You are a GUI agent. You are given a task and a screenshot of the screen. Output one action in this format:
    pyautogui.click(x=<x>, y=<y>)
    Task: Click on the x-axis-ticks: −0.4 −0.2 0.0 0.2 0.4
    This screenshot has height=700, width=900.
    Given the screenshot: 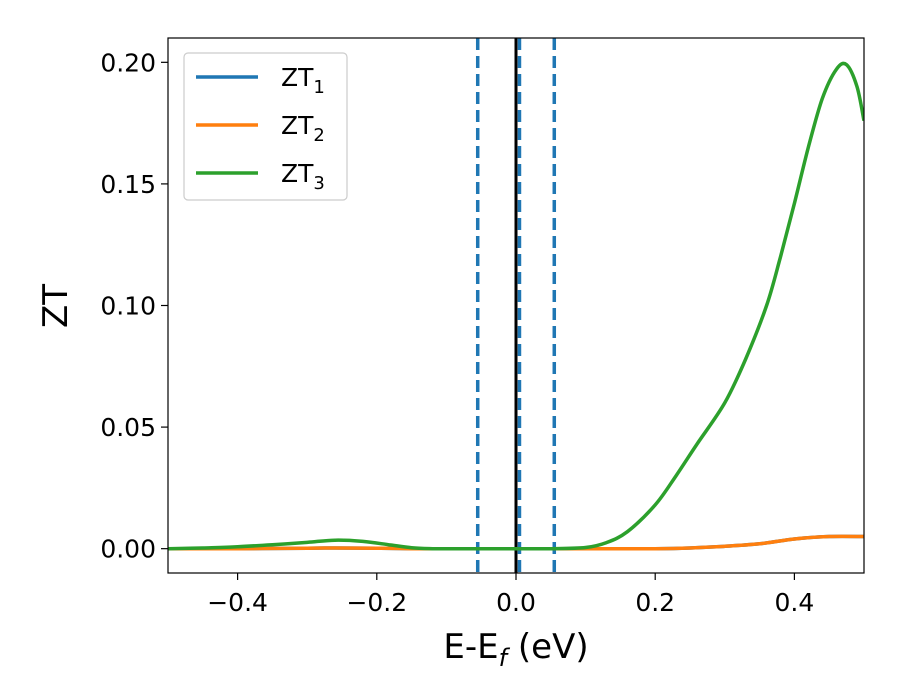 What is the action you would take?
    pyautogui.click(x=510, y=595)
    